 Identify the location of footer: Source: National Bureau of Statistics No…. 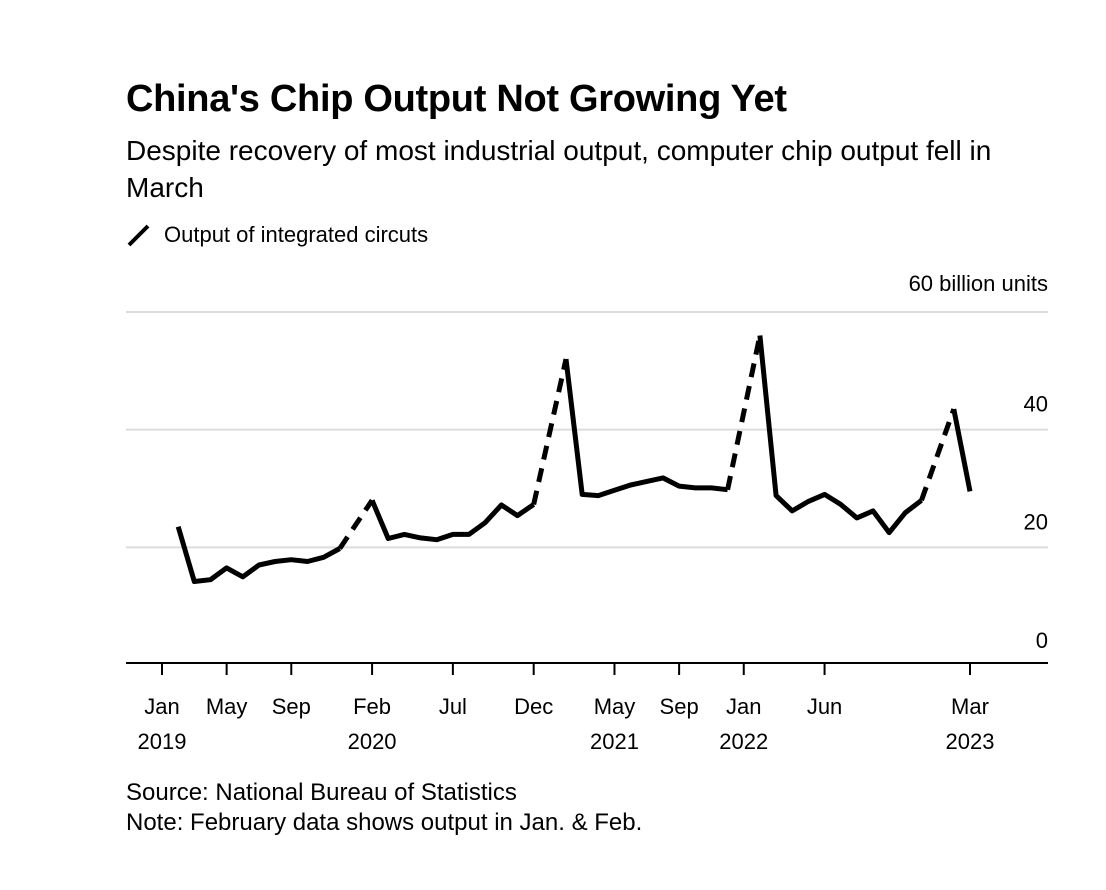
(384, 808).